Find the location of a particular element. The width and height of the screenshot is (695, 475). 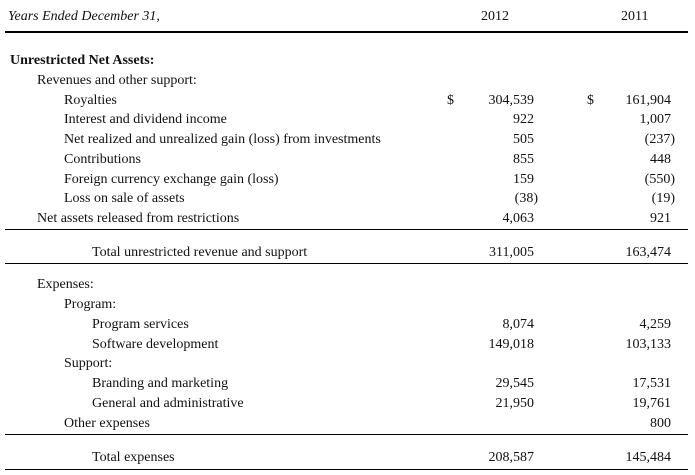

header-rule is located at coordinates (346, 32).